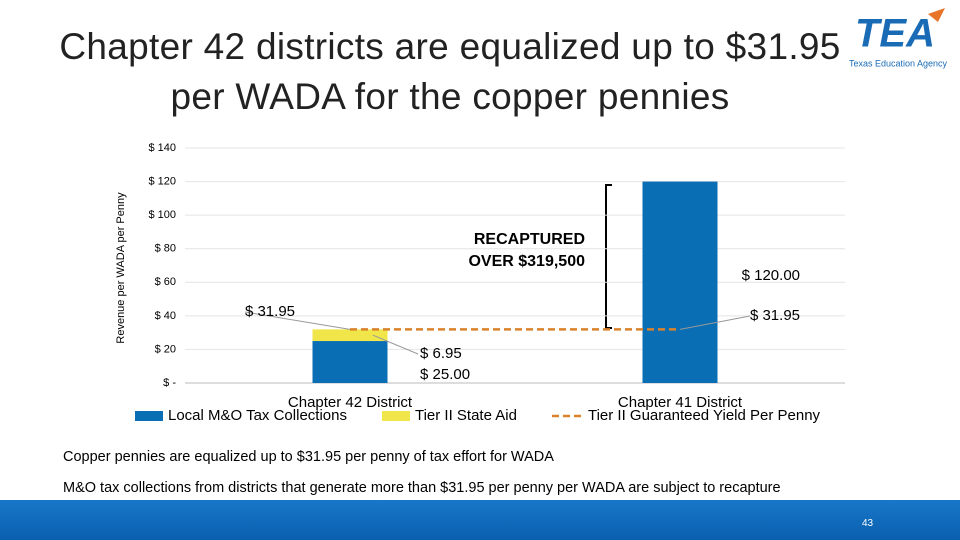 The height and width of the screenshot is (540, 960). Describe the element at coordinates (868, 523) in the screenshot. I see `page-number: 43` at that location.